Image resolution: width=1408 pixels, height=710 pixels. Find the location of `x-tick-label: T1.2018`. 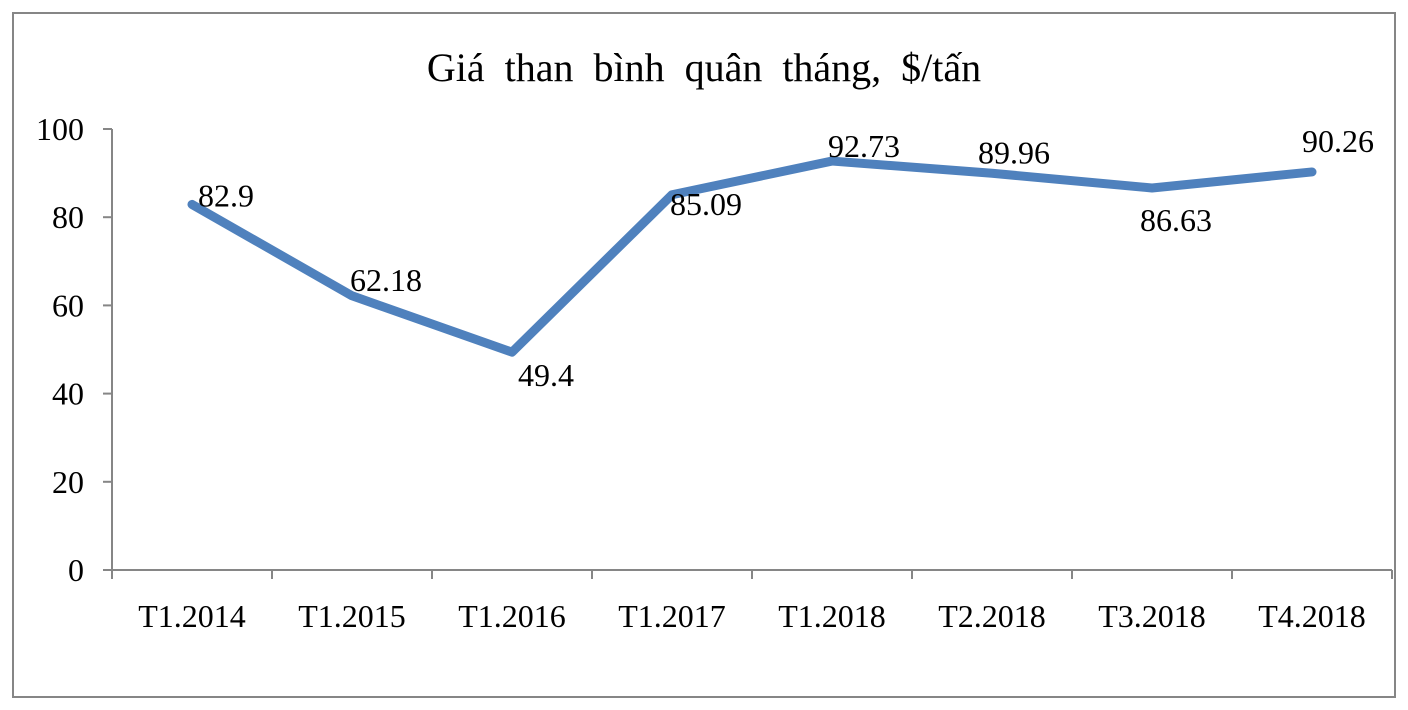

x-tick-label: T1.2018 is located at coordinates (832, 616).